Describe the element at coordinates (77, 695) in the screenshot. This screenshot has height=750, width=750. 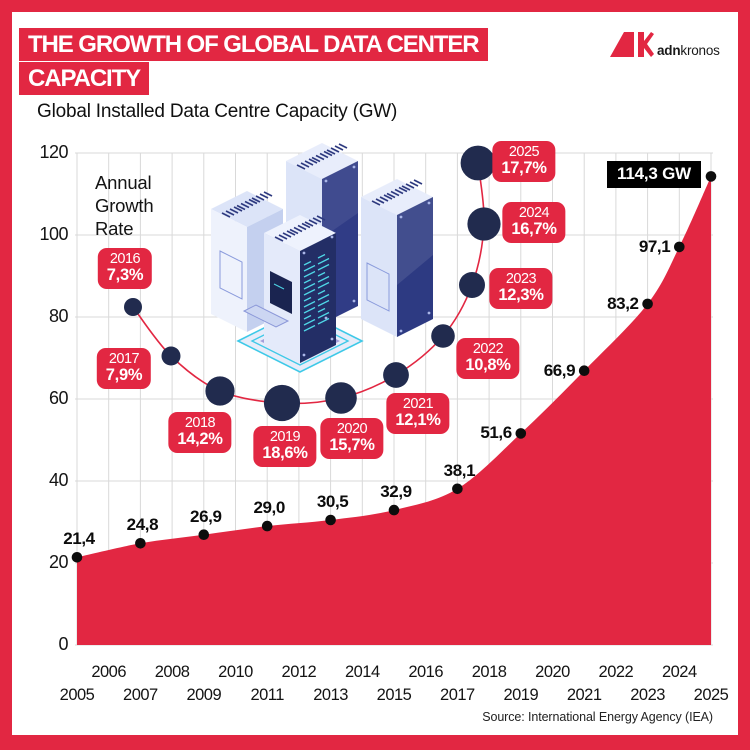
I see `x-tick-2005: 2005` at that location.